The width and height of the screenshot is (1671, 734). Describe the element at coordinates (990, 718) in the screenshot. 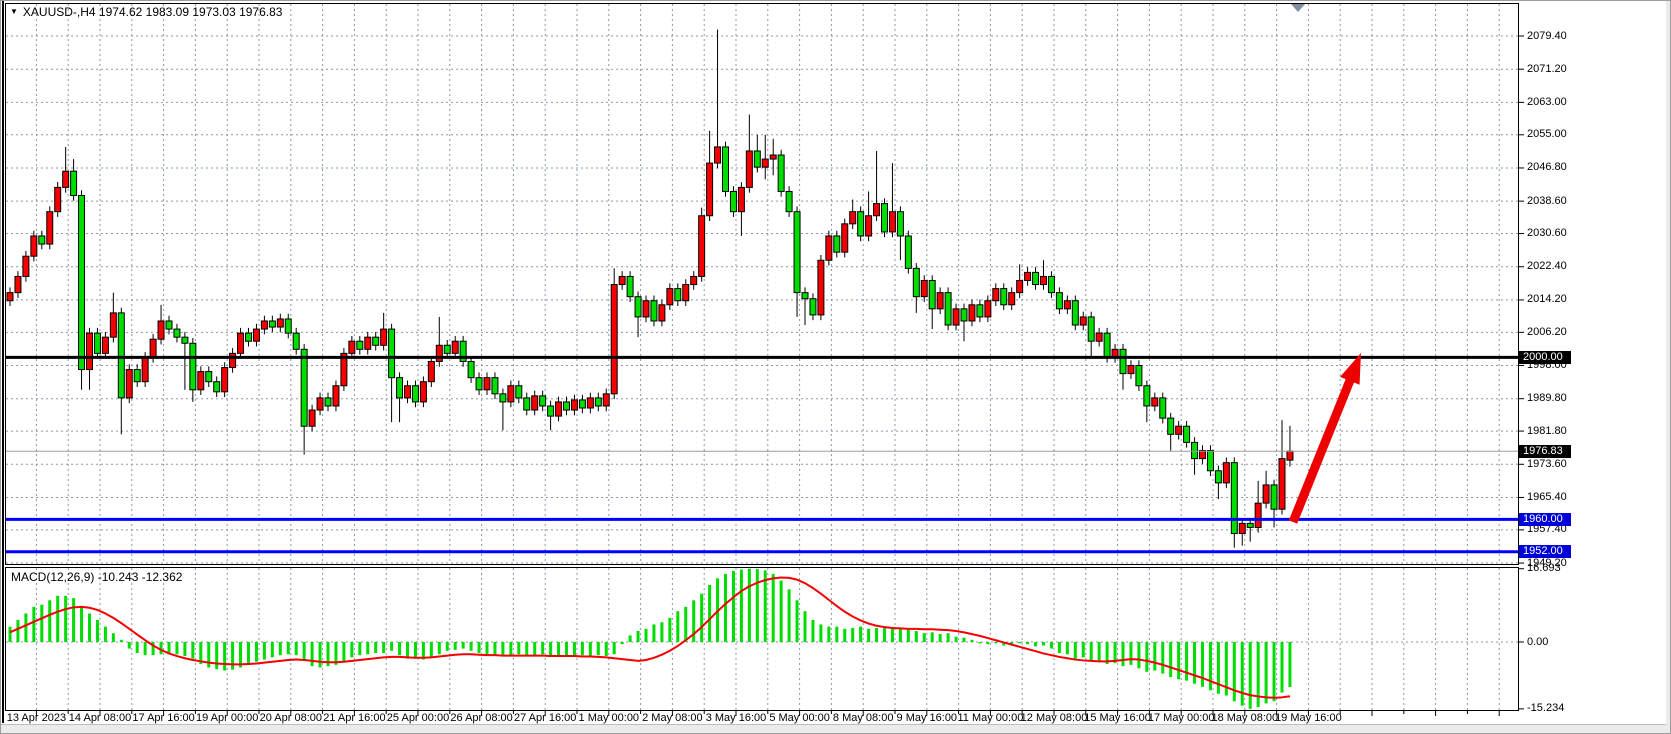

I see `time-axis-label: 11 May 00:00` at that location.